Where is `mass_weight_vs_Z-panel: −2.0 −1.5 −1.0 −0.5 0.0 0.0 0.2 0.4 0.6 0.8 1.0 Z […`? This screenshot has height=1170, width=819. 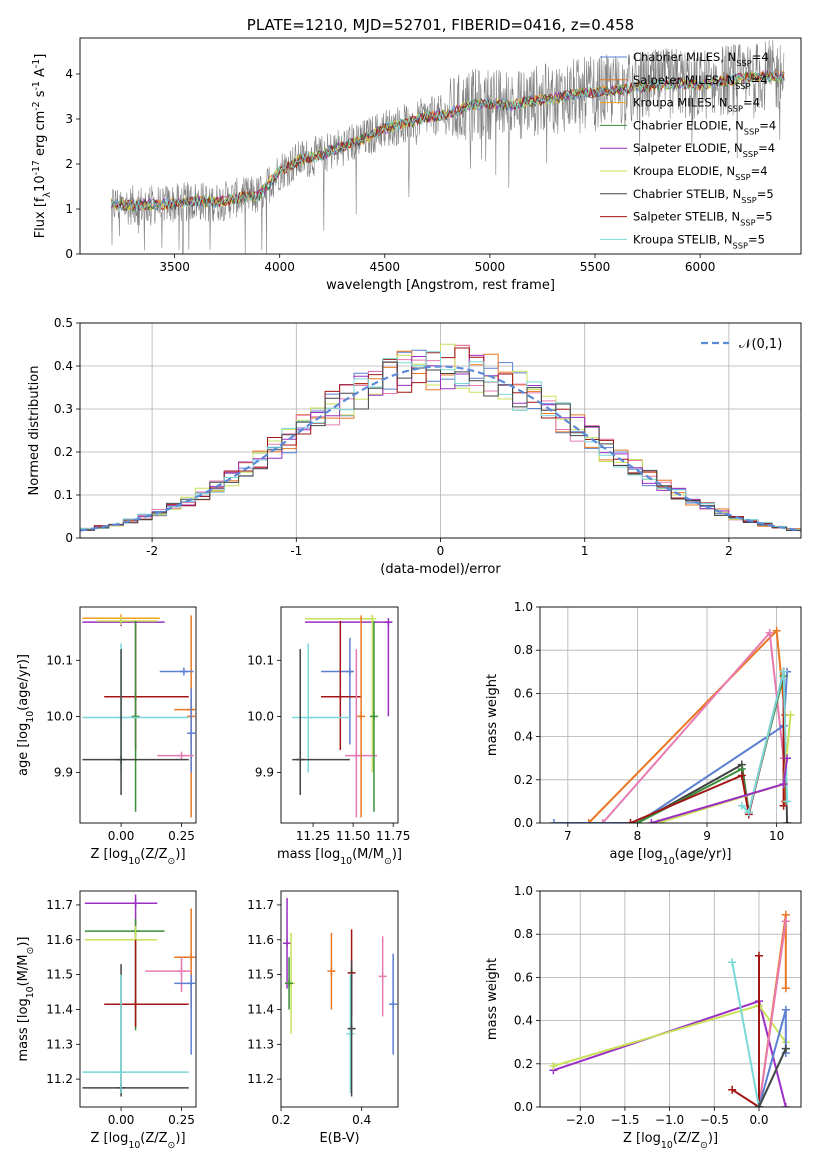 mass_weight_vs_Z-panel: −2.0 −1.5 −1.0 −0.5 0.0 0.0 0.2 0.4 0.6 0.8 1.0 Z [… is located at coordinates (643, 1017).